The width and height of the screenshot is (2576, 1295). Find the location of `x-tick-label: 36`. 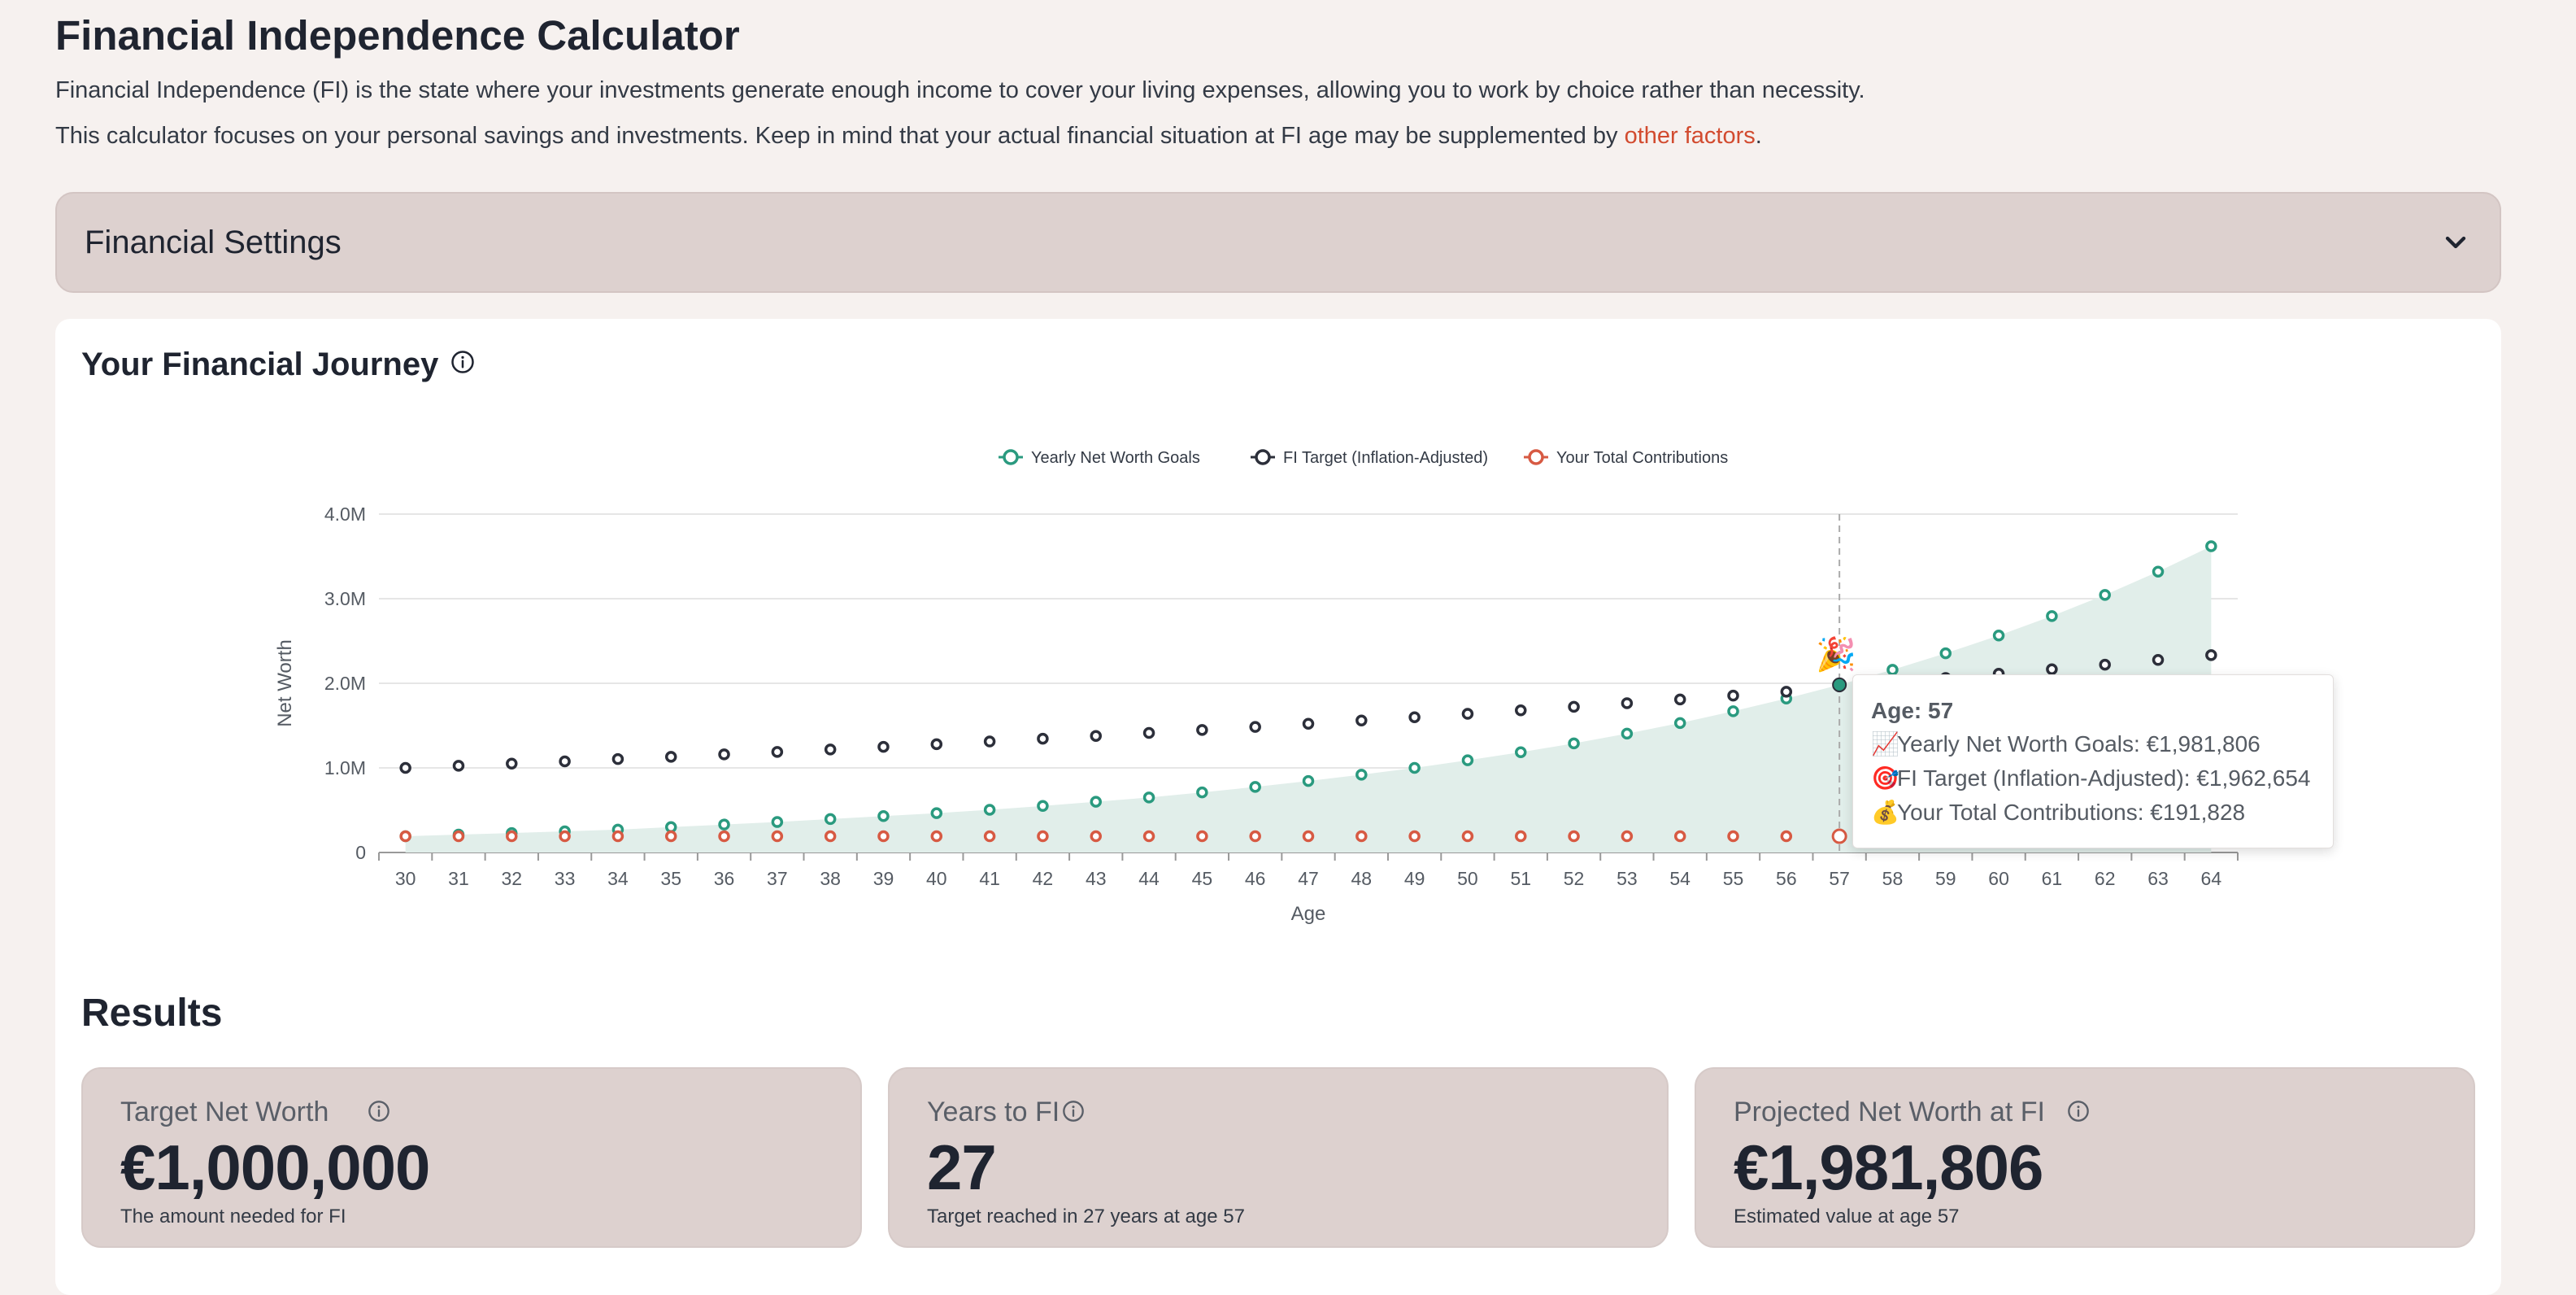

x-tick-label: 36 is located at coordinates (725, 878).